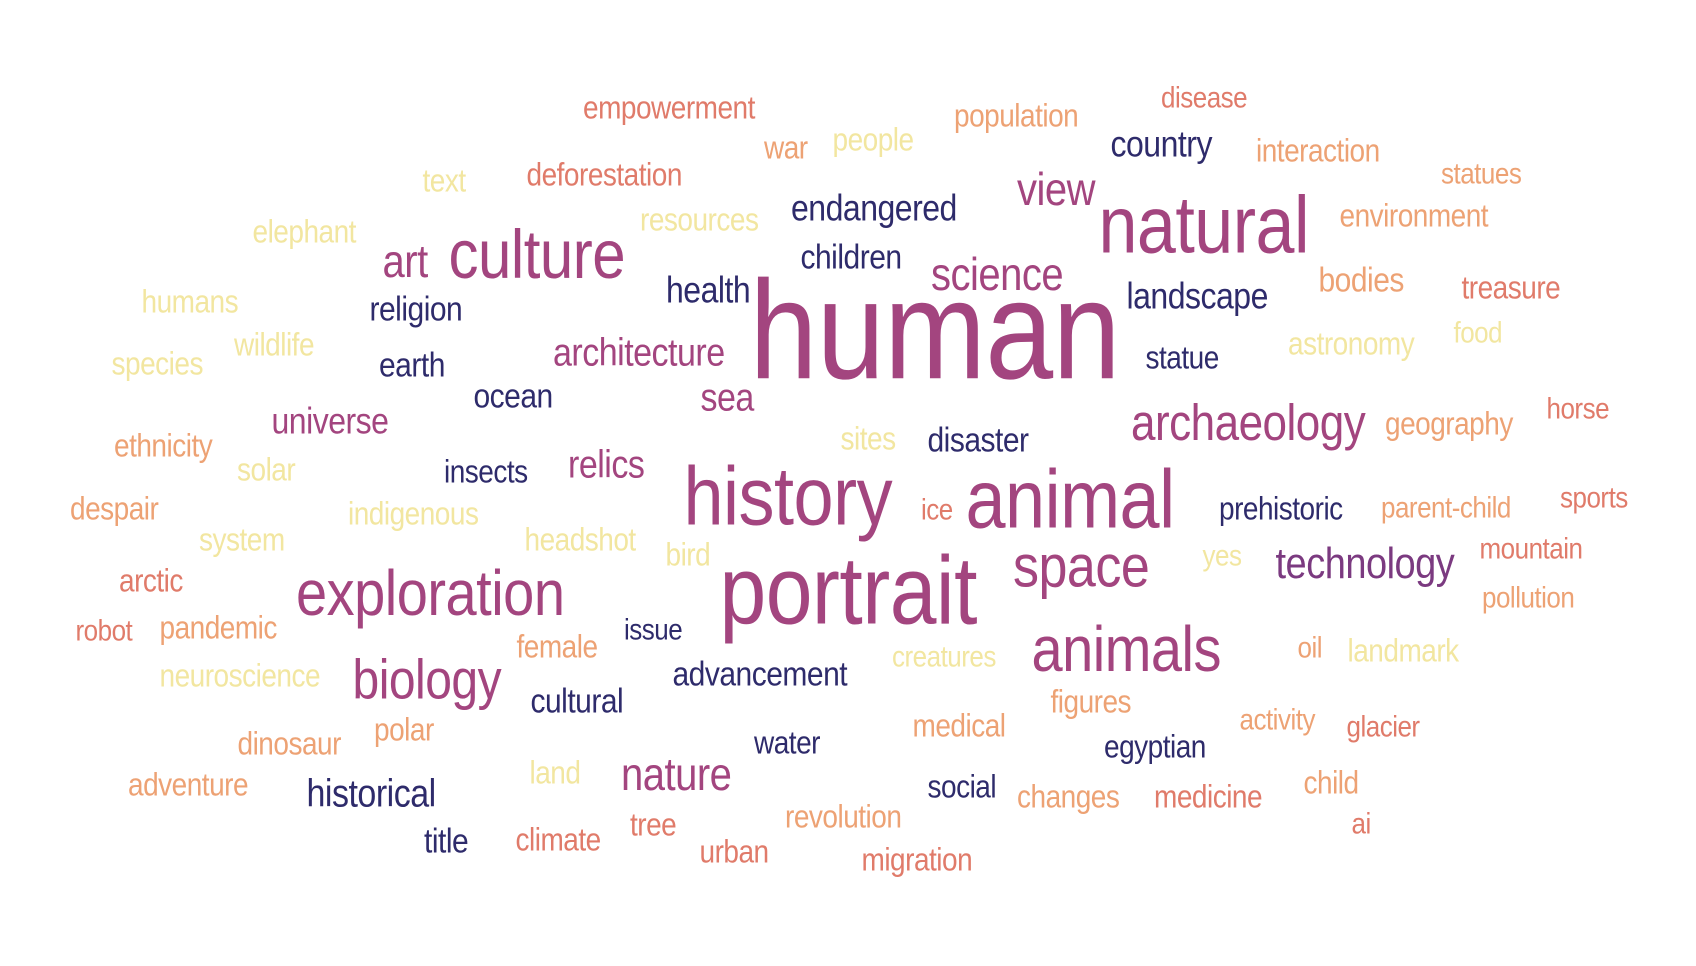 Image resolution: width=1696 pixels, height=966 pixels. Describe the element at coordinates (874, 208) in the screenshot. I see `word-endangered: endangered` at that location.